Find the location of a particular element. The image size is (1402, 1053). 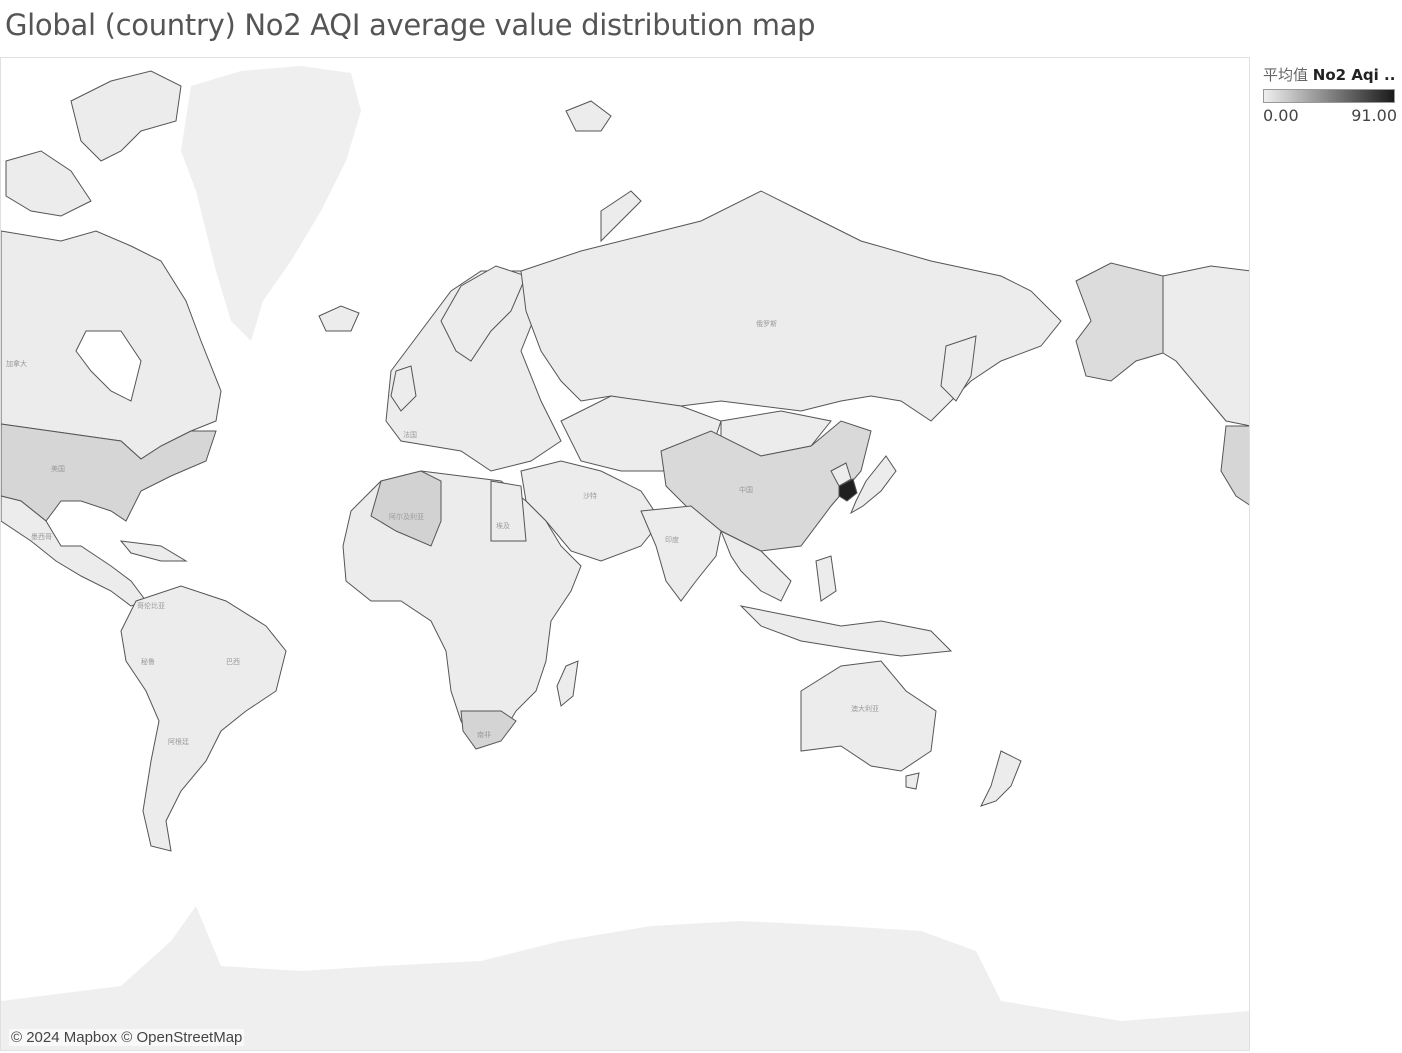

label-china: 中国 is located at coordinates (746, 489).